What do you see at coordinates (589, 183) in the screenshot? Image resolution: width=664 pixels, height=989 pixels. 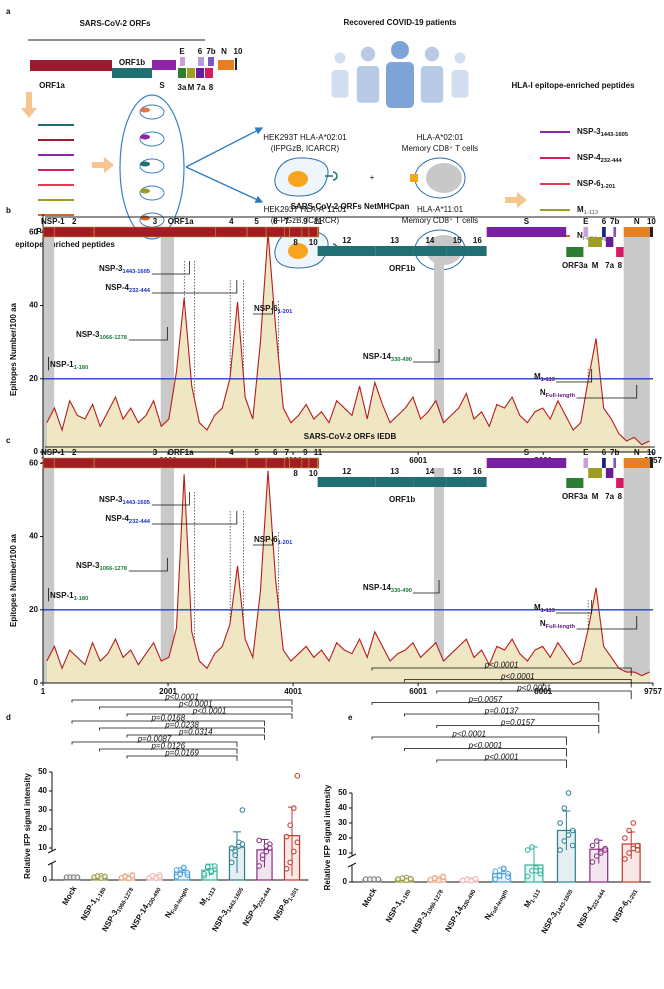 I see `peptide-label-name: NSP-6` at bounding box center [589, 183].